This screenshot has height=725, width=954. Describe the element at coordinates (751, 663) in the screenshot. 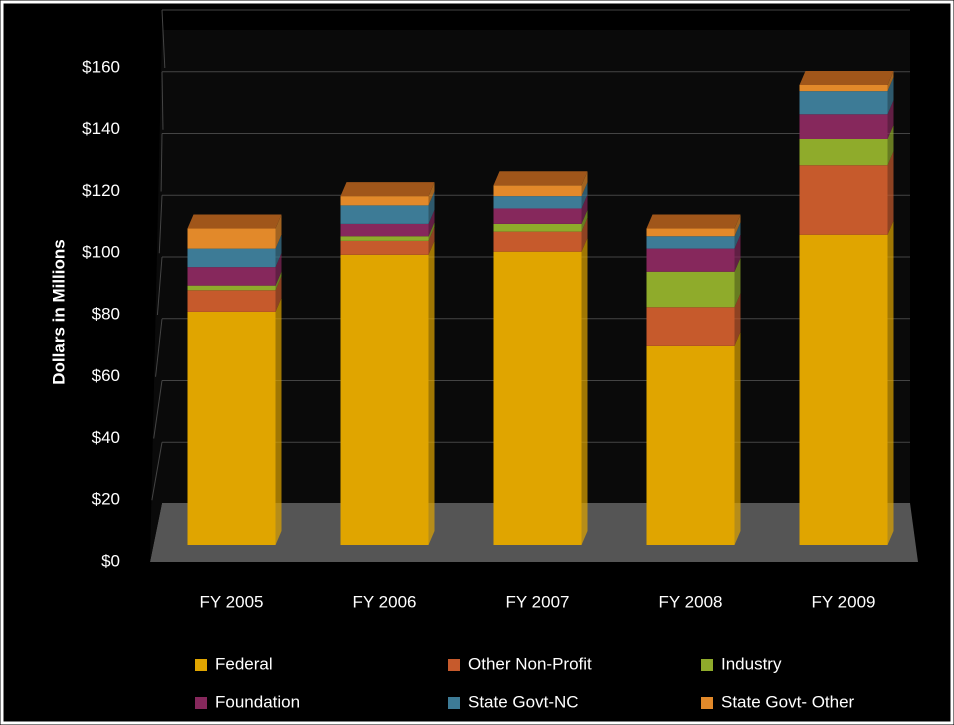

I see `legend-label: Industry` at that location.